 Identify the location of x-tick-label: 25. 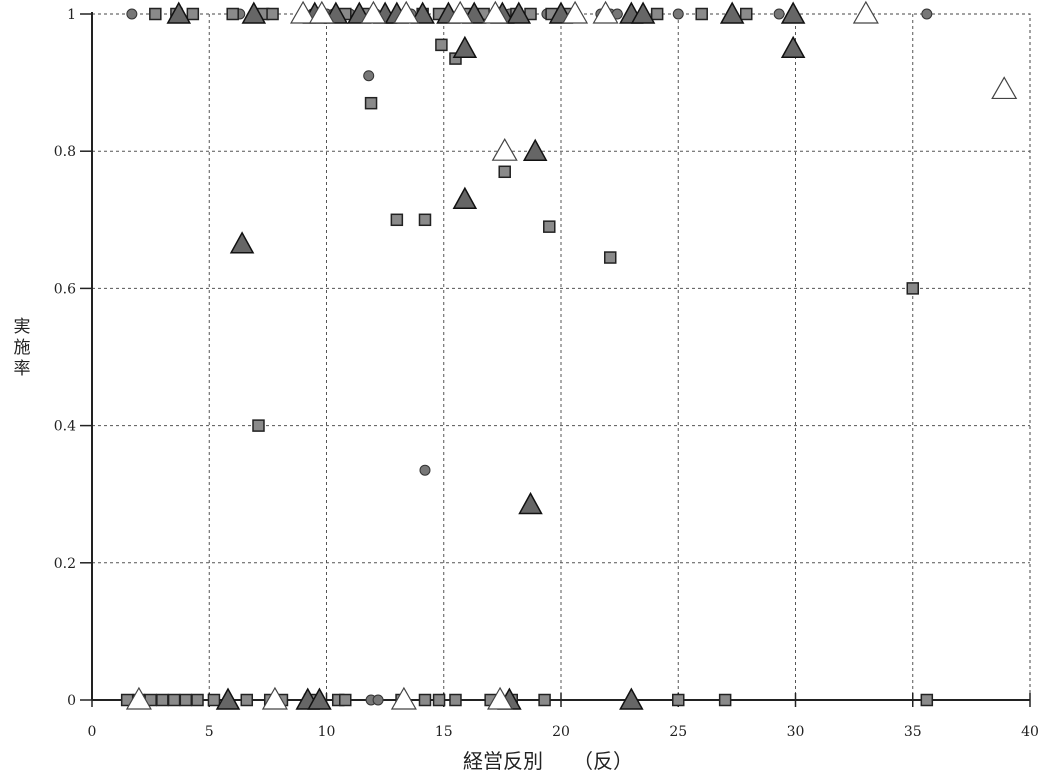
(678, 732).